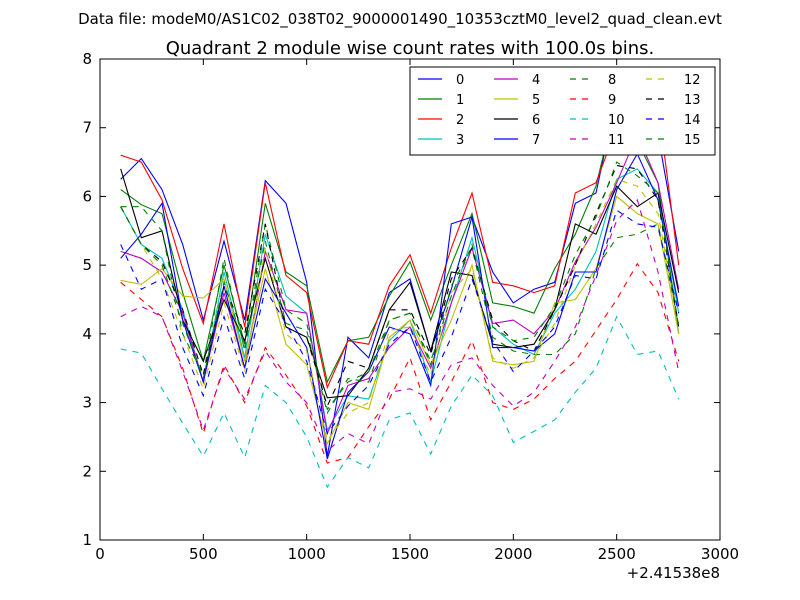 The width and height of the screenshot is (800, 600). I want to click on legend-label-1: 1, so click(460, 100).